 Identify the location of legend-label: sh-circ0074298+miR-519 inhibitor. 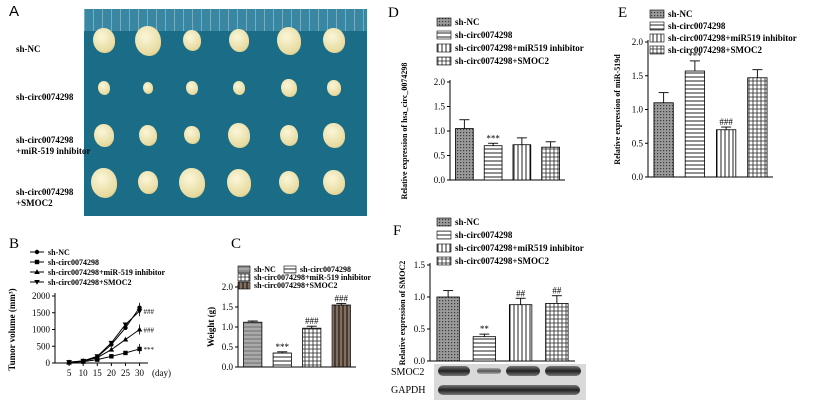
(107, 272).